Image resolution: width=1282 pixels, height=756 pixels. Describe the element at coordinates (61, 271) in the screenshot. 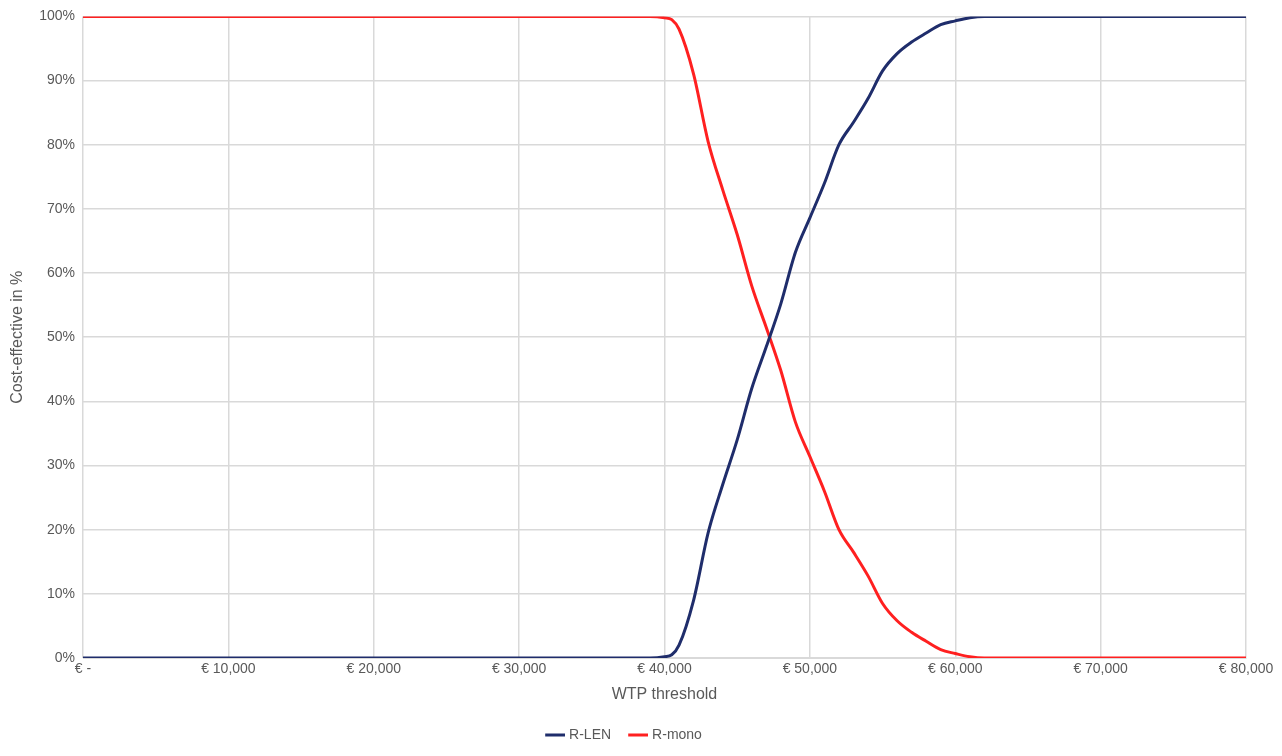

I see `y-tick-label: 60%` at that location.